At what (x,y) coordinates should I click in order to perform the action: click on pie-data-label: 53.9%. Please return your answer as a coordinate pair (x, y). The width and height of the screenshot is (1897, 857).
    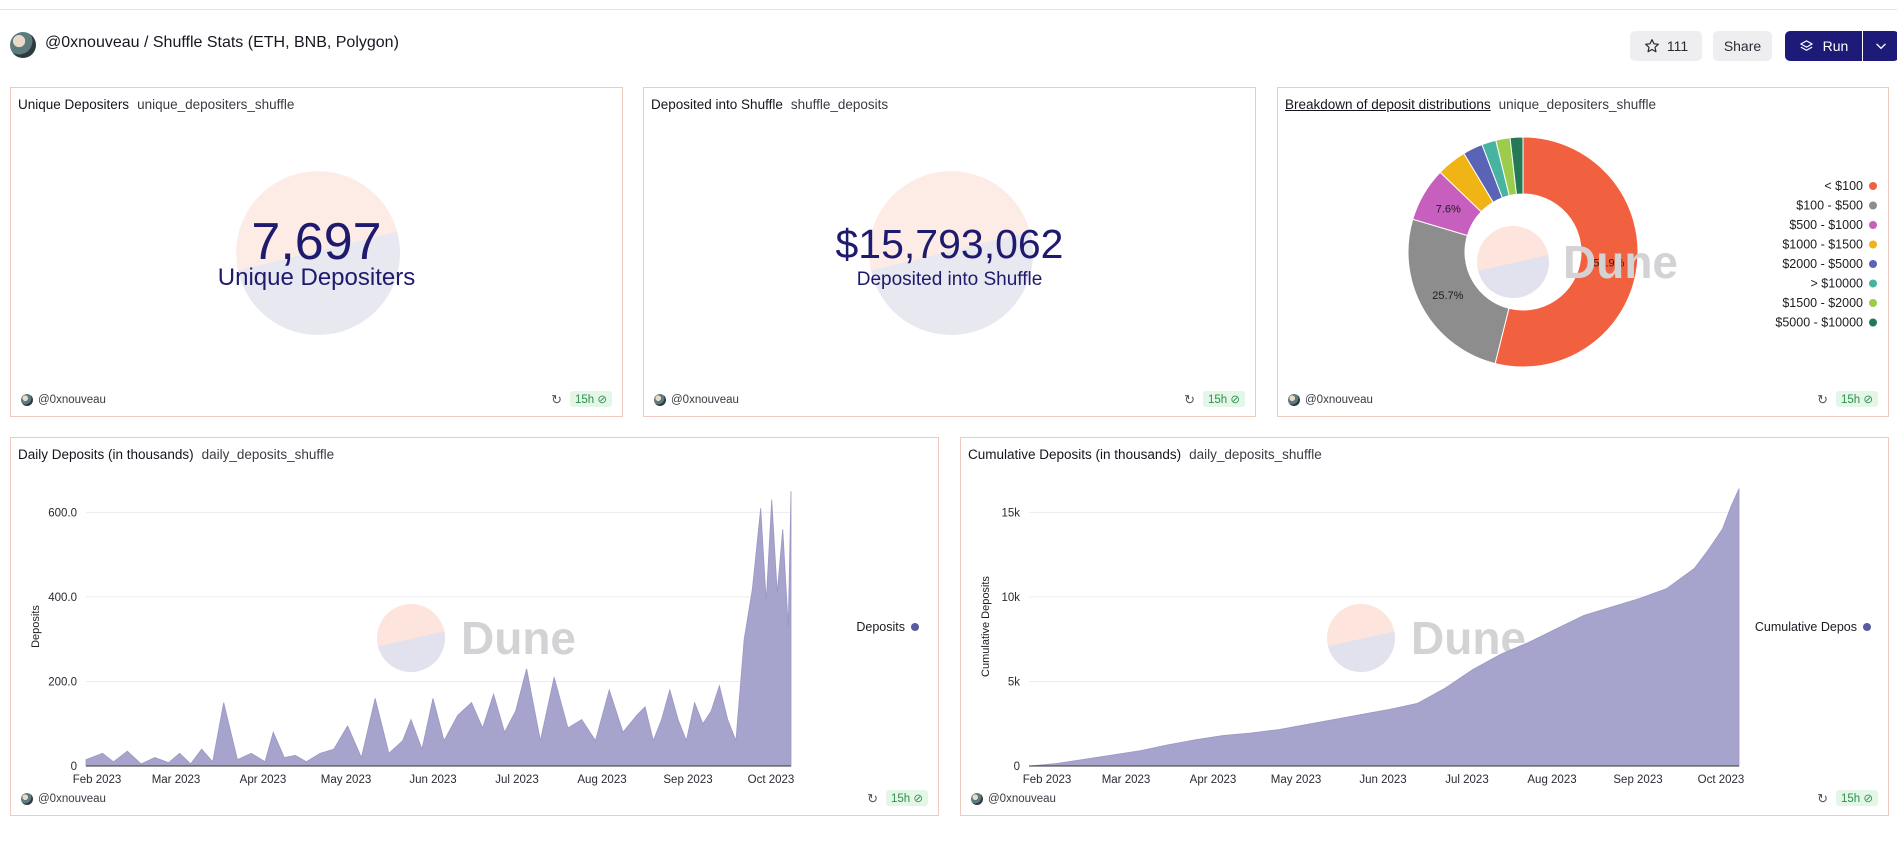
    Looking at the image, I should click on (1608, 264).